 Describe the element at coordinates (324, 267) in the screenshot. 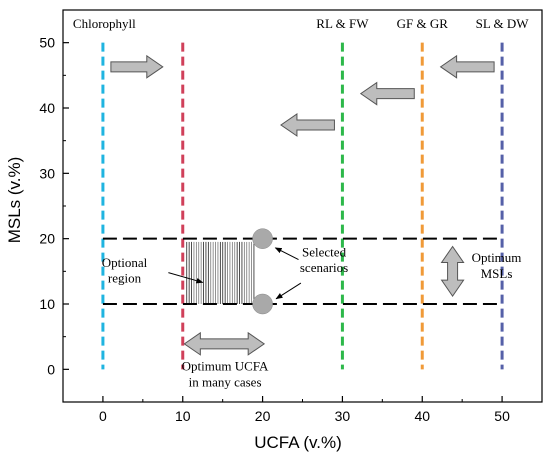

I see `annotation-selected-line2: scenarios` at that location.